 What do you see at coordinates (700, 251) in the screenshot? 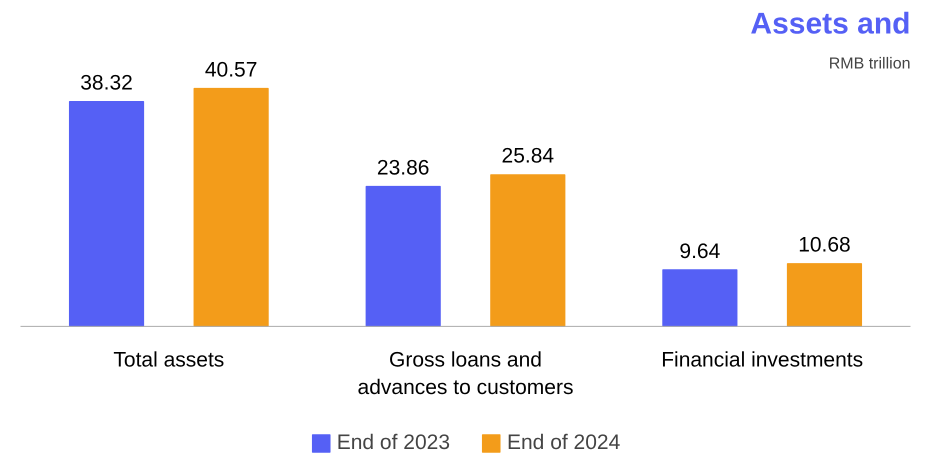
I see `data-label: 9.64` at bounding box center [700, 251].